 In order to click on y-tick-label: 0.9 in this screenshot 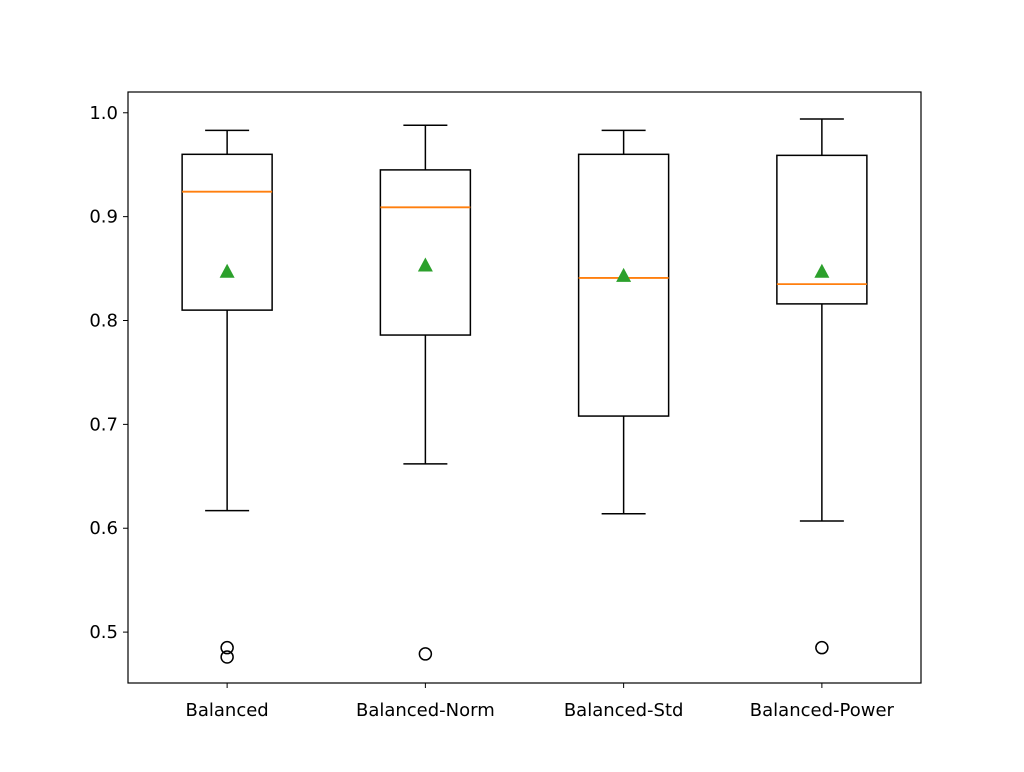, I will do `click(103, 217)`.